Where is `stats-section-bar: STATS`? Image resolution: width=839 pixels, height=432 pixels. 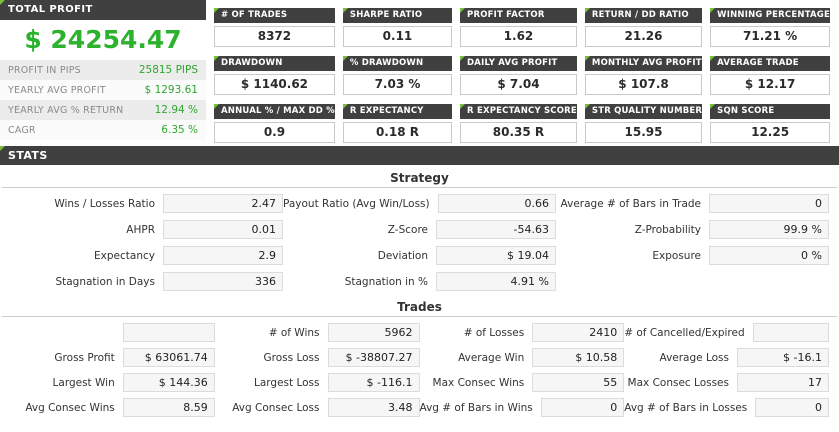
stats-section-bar: STATS is located at coordinates (419, 155).